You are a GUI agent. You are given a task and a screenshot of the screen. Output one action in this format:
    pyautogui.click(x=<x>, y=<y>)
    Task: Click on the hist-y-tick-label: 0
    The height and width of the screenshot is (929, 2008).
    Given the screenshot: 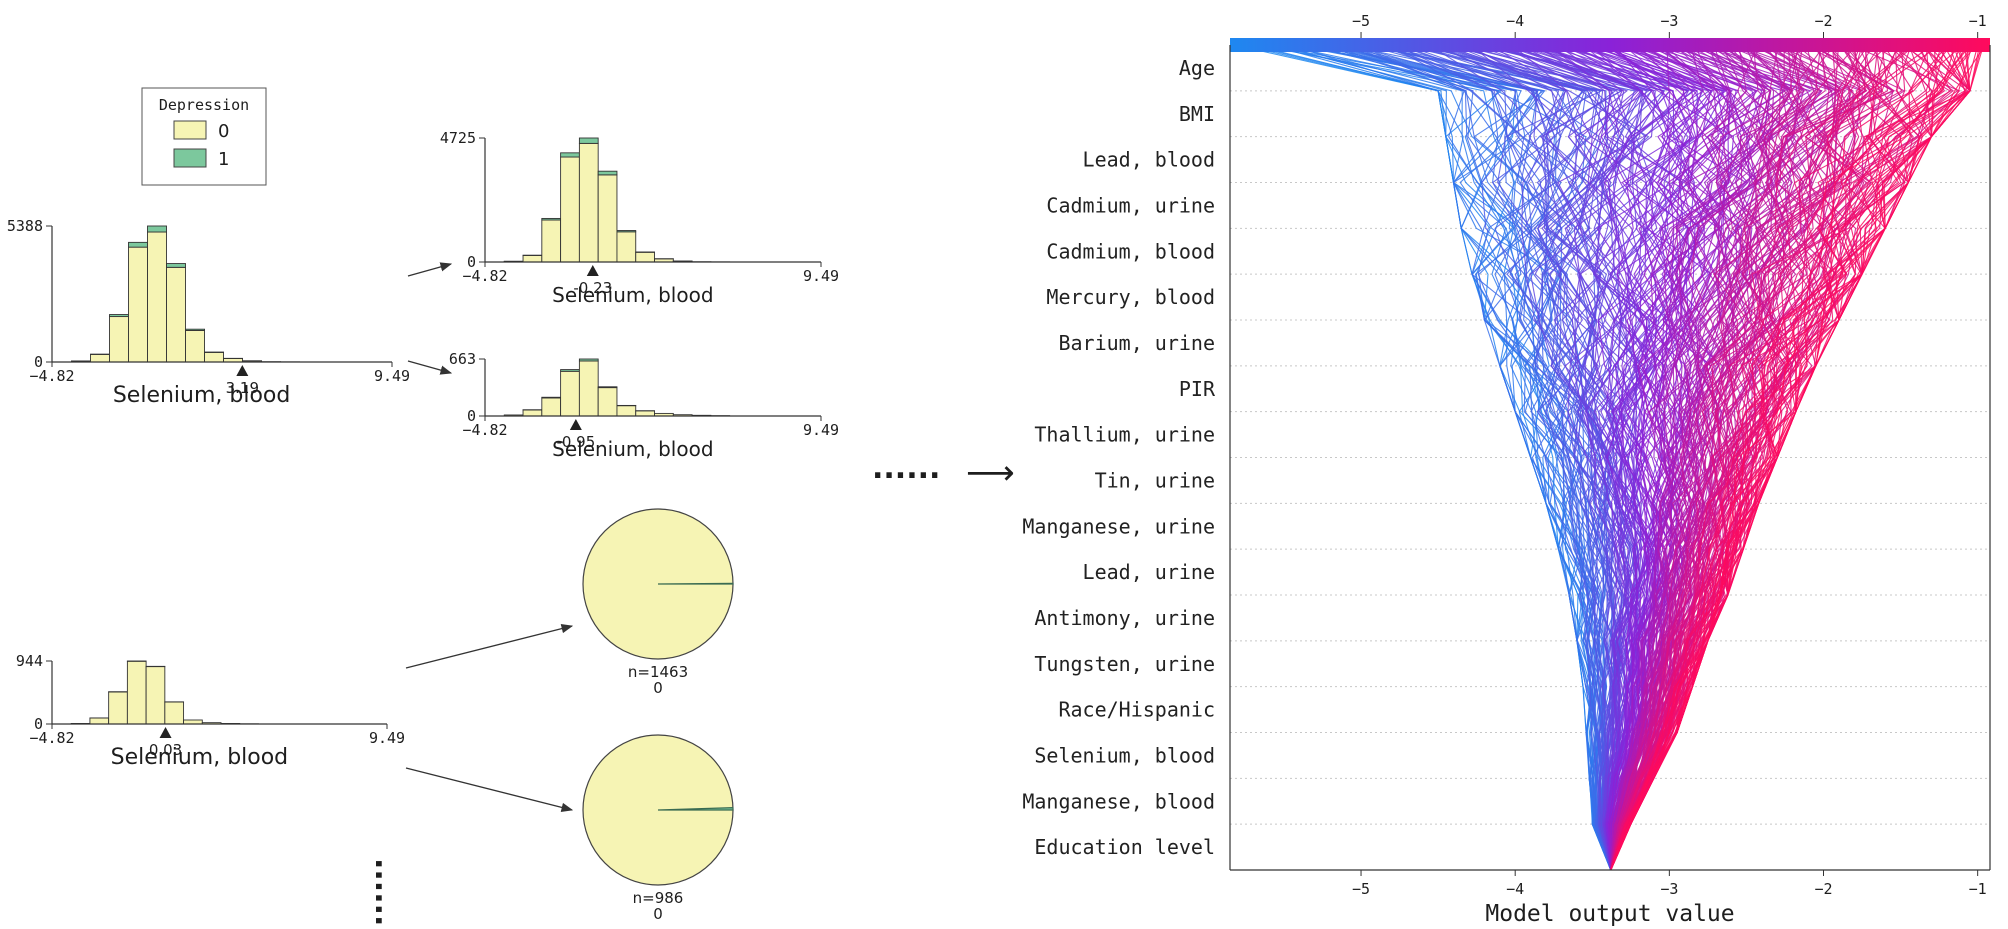 What is the action you would take?
    pyautogui.click(x=38, y=362)
    